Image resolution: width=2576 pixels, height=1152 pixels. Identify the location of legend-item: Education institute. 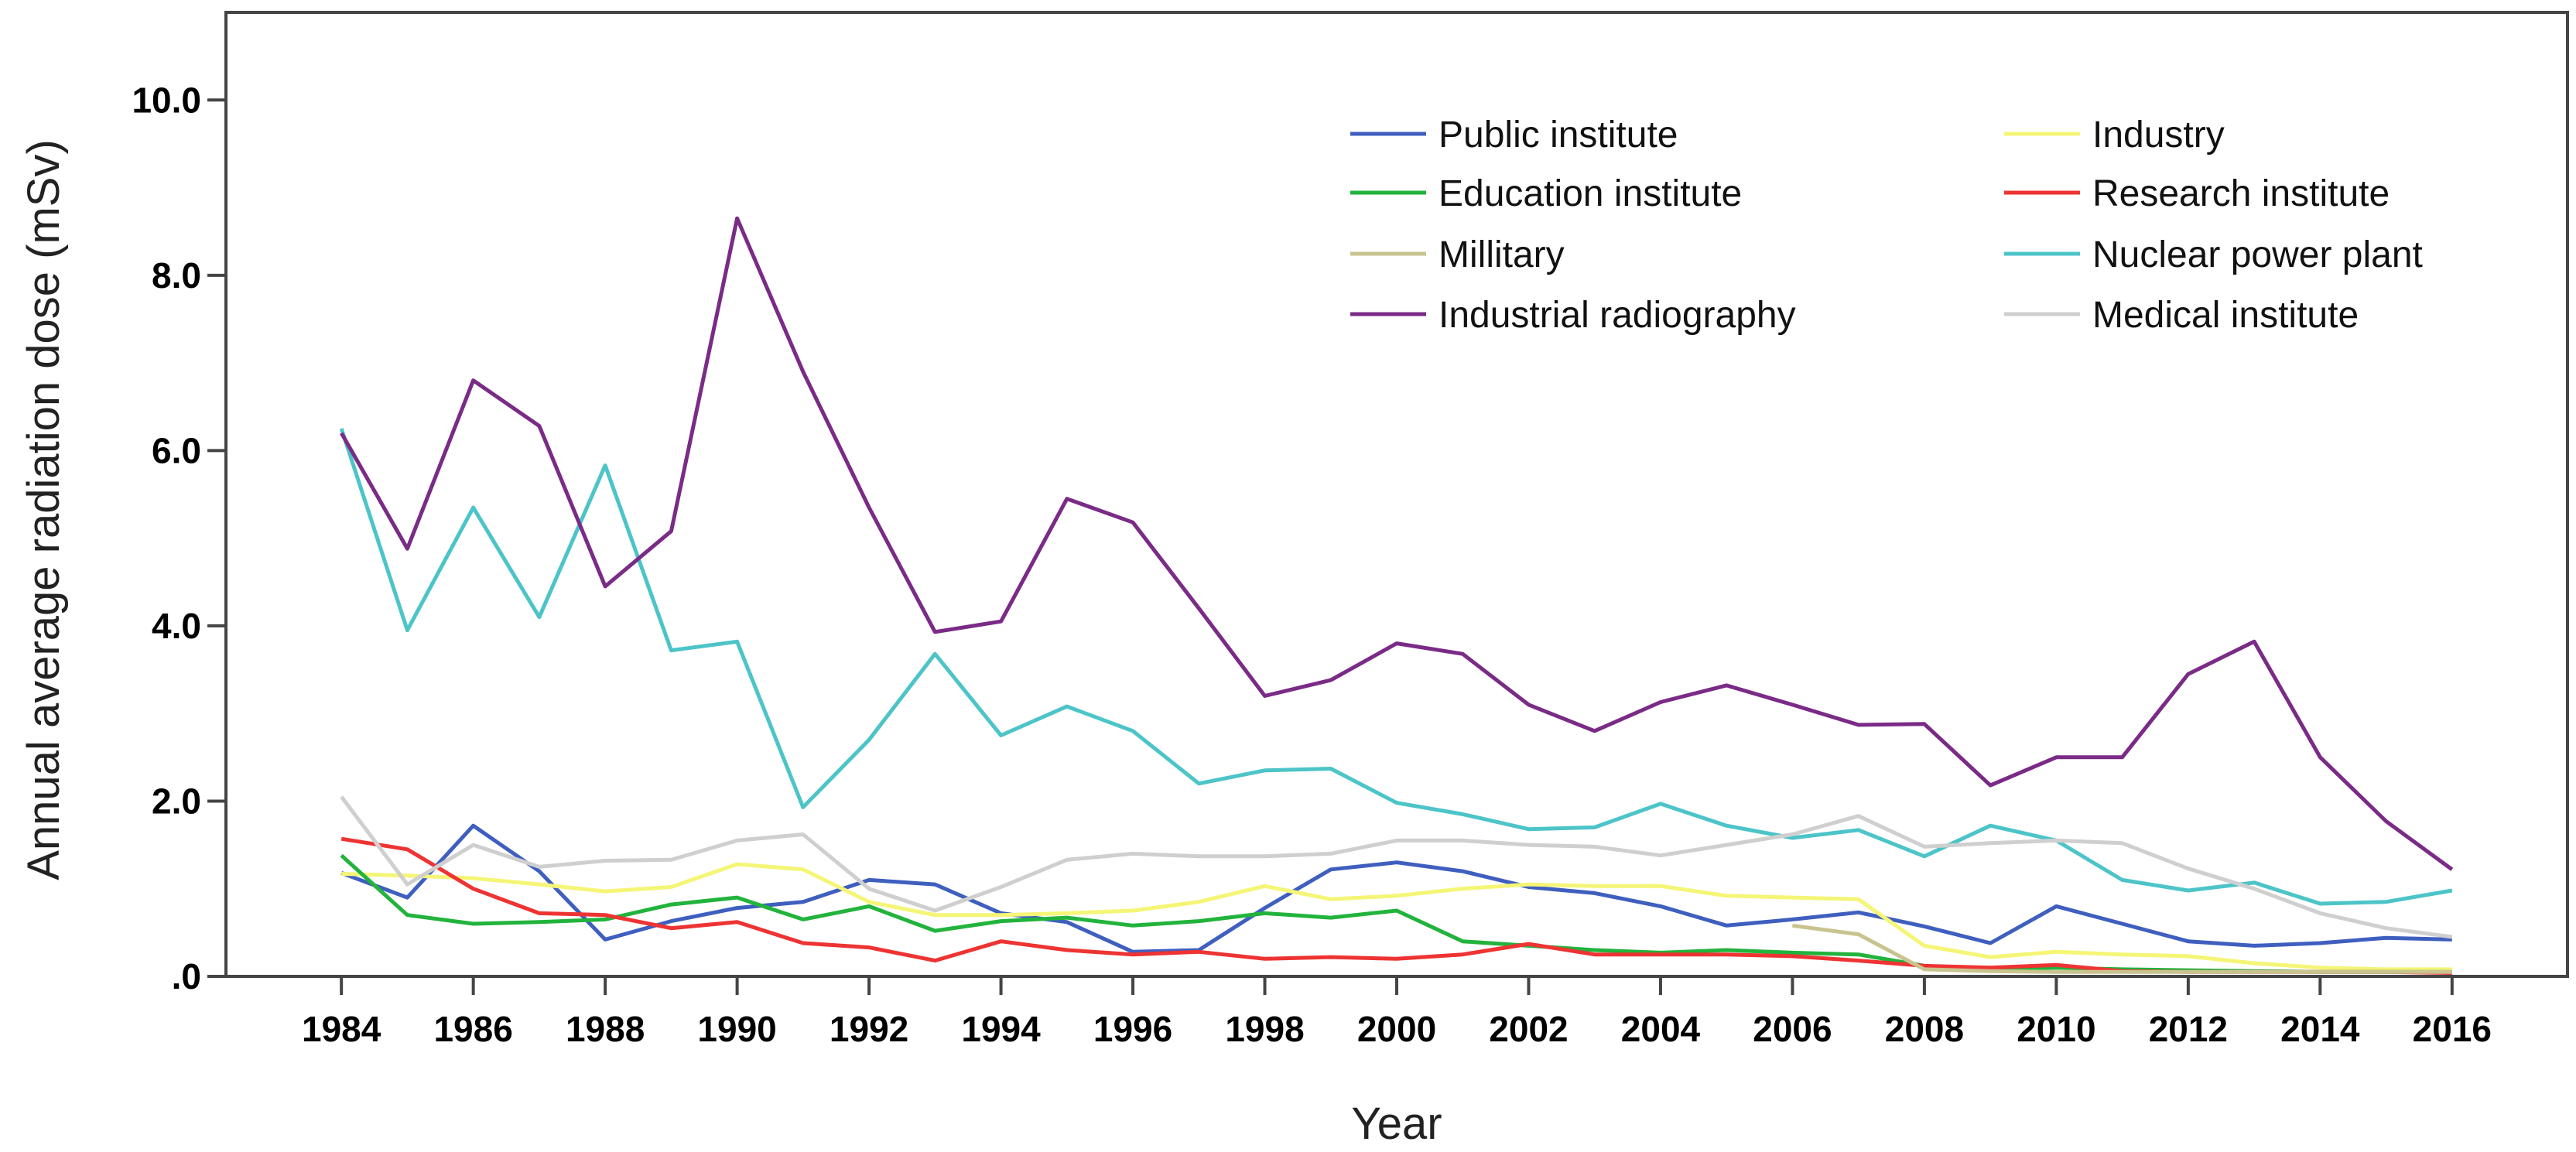
(1546, 193).